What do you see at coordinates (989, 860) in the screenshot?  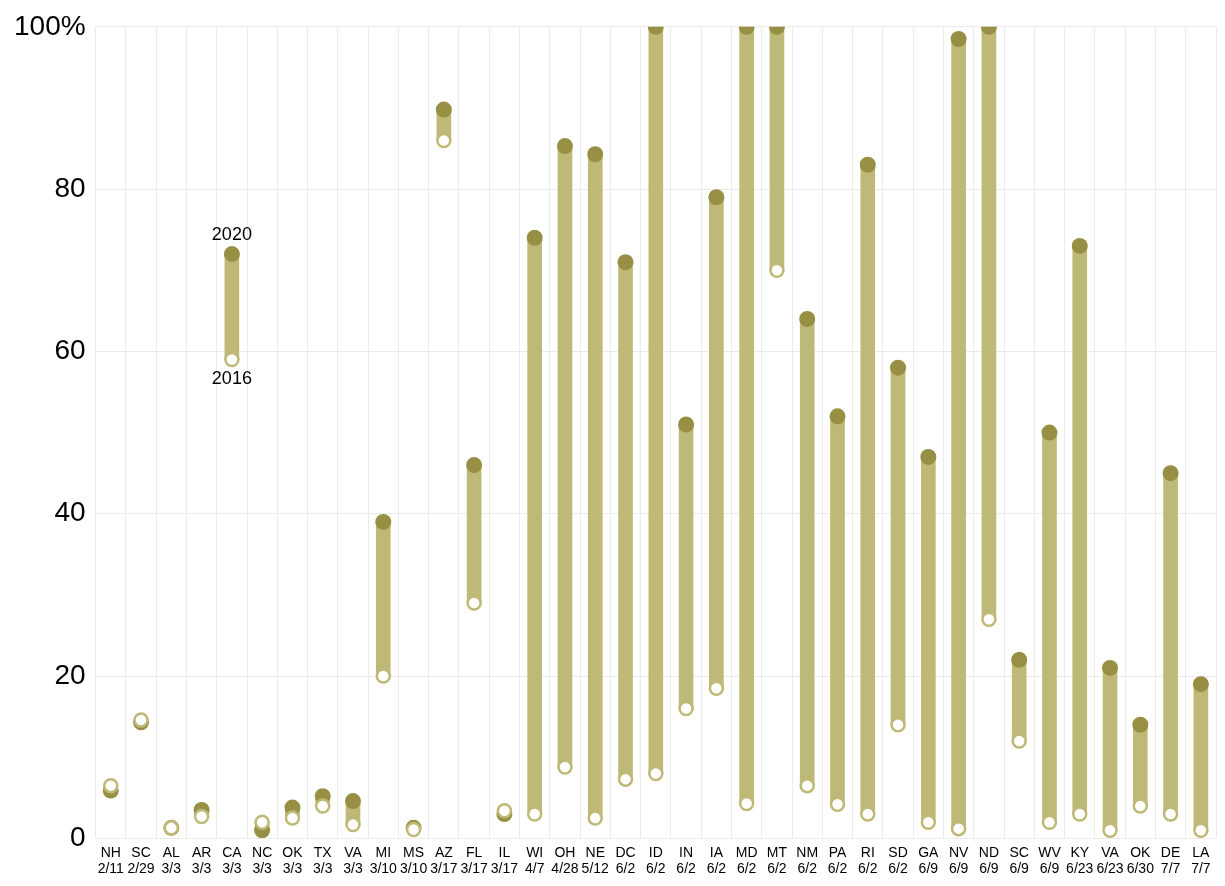 I see `x-tick-label: ND 6/9` at bounding box center [989, 860].